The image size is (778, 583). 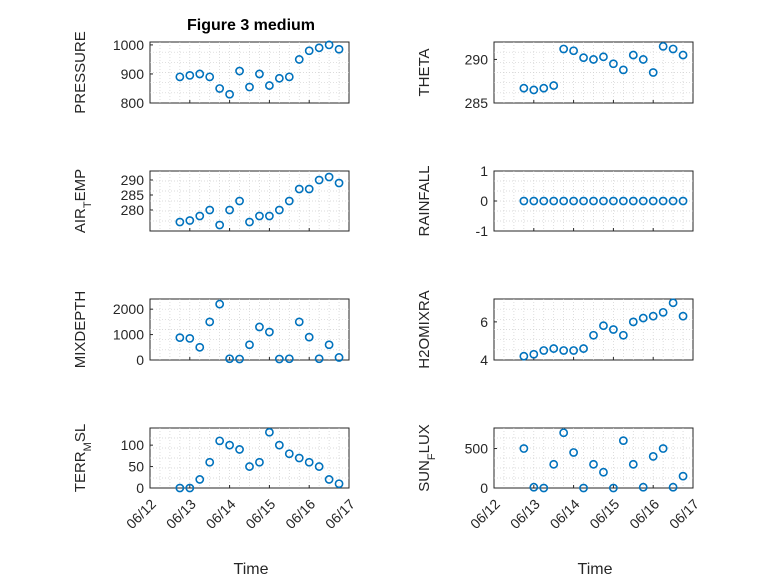 What do you see at coordinates (477, 59) in the screenshot?
I see `y-tick-label: 290` at bounding box center [477, 59].